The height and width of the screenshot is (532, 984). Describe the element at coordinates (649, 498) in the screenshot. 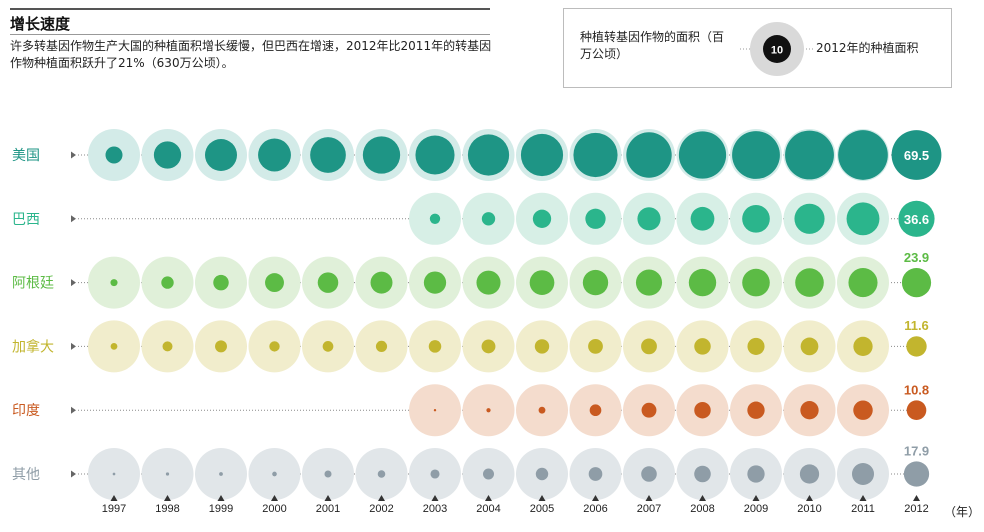

I see `x-tick-2007` at that location.